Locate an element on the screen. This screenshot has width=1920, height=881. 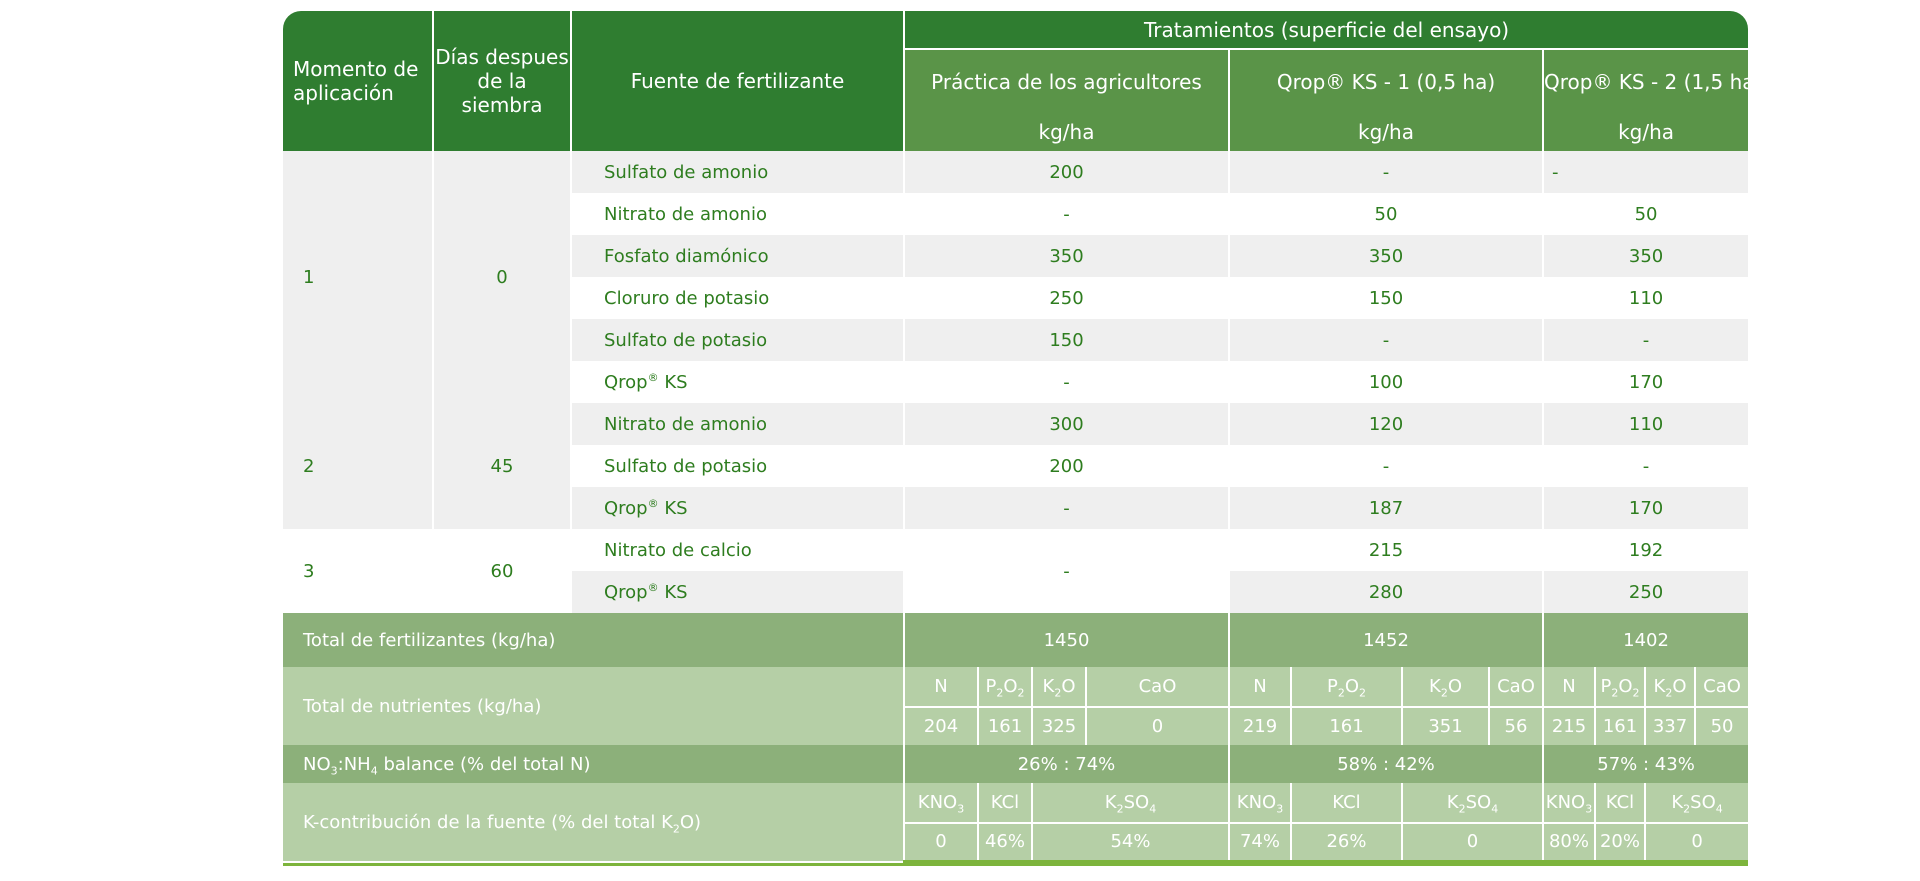
value-cell: 170 is located at coordinates (1646, 508).